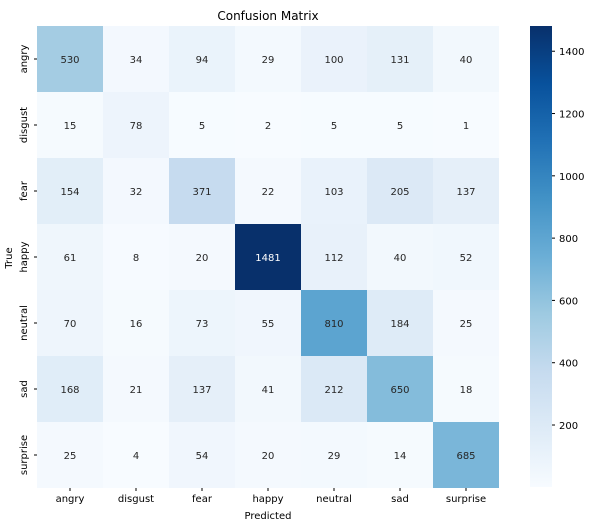 This screenshot has height=523, width=595. I want to click on heatmap-cell-surprise-happy, so click(268, 455).